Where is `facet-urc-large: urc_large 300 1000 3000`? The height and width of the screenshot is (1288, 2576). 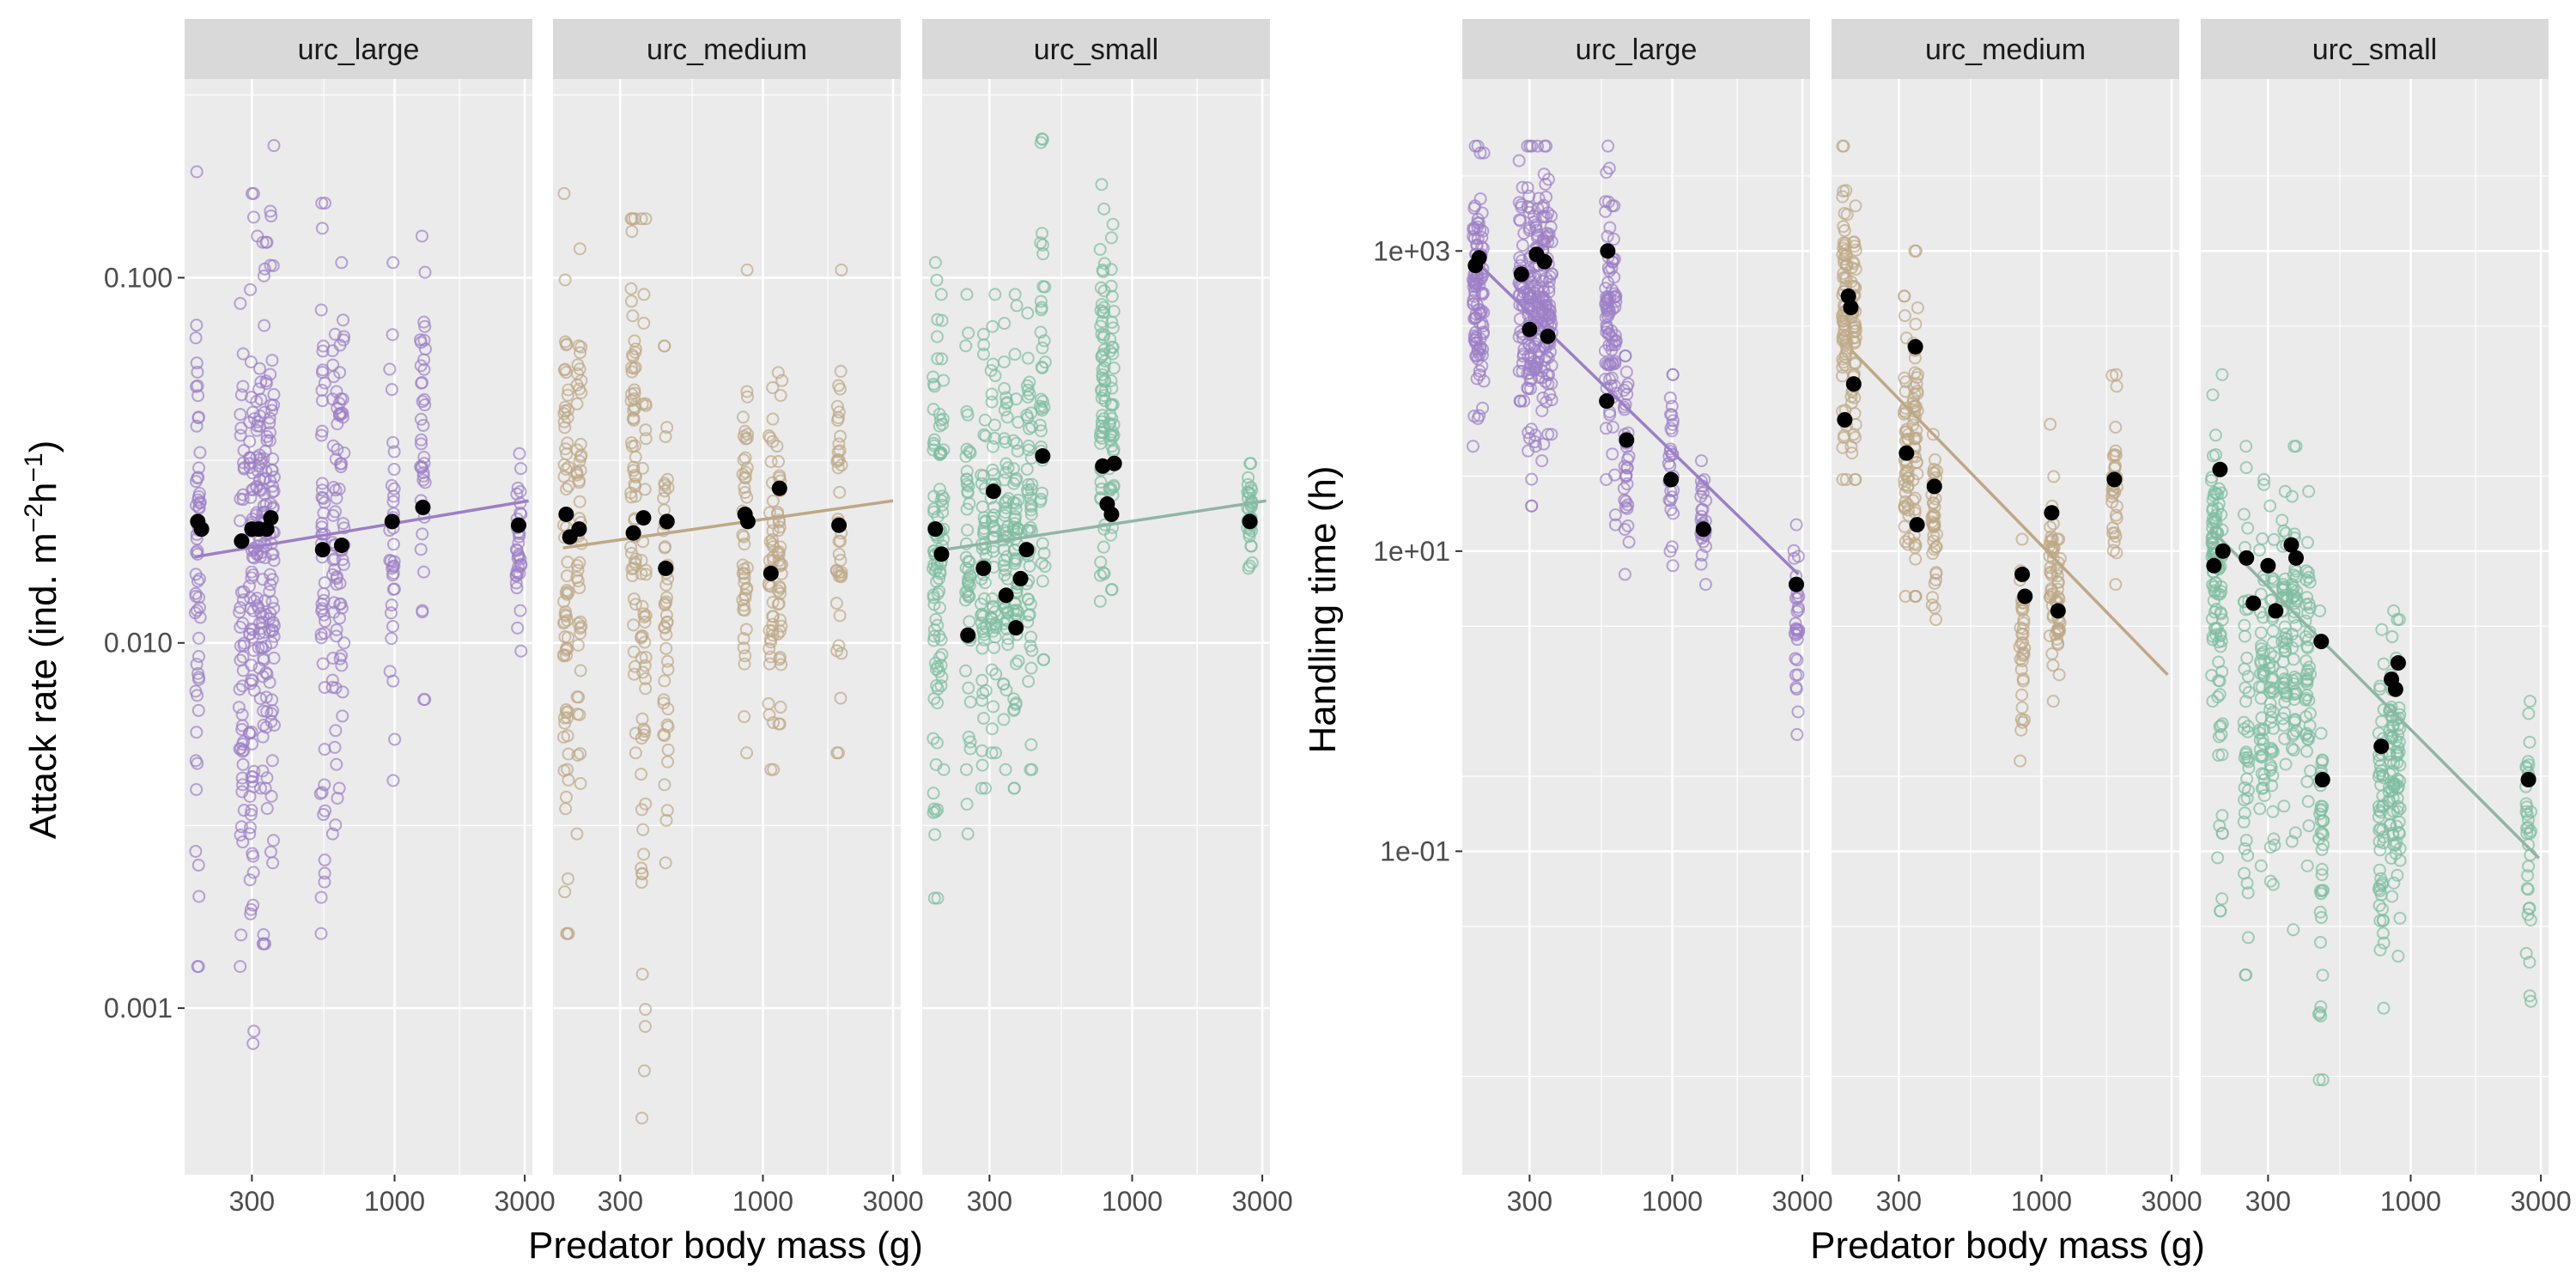 facet-urc-large: urc_large 300 1000 3000 is located at coordinates (370, 618).